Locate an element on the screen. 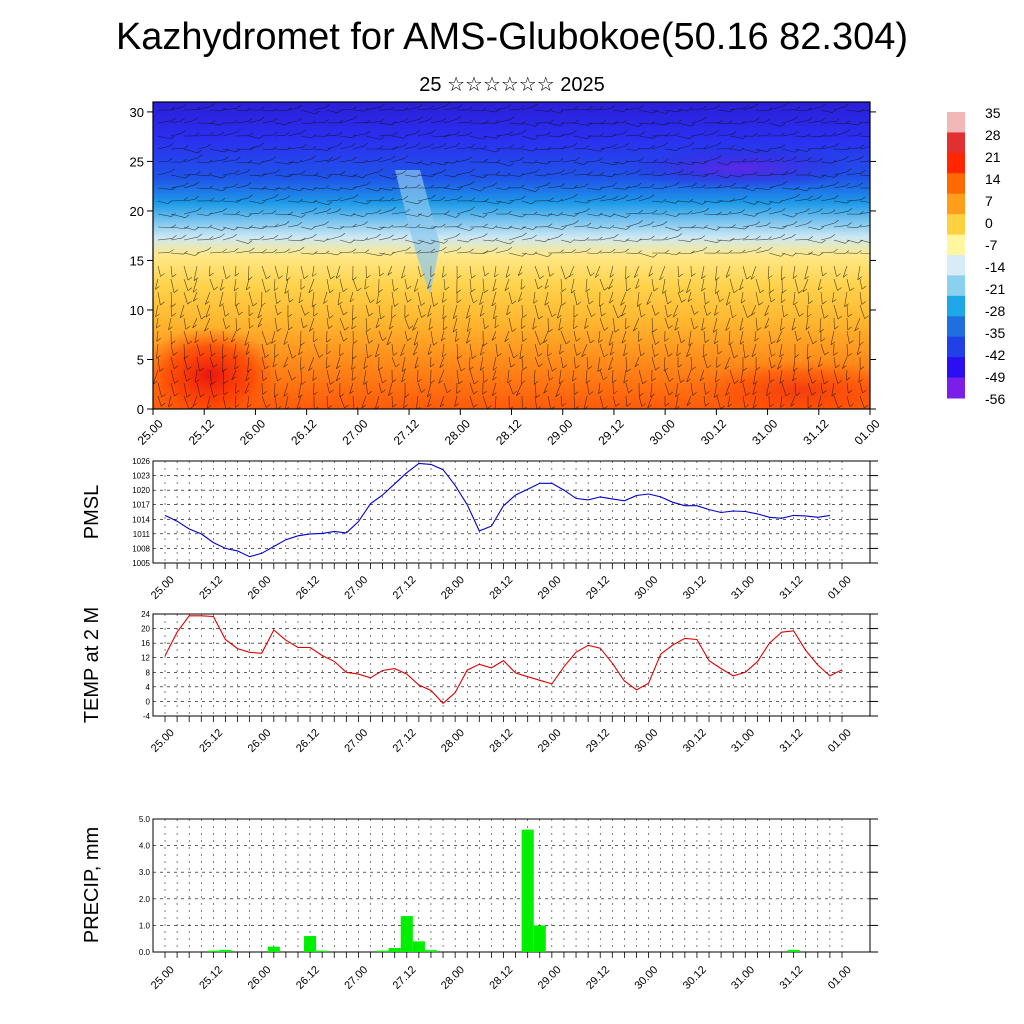 Image resolution: width=1024 pixels, height=1024 pixels. x-tick-label: 25.00 is located at coordinates (163, 978).